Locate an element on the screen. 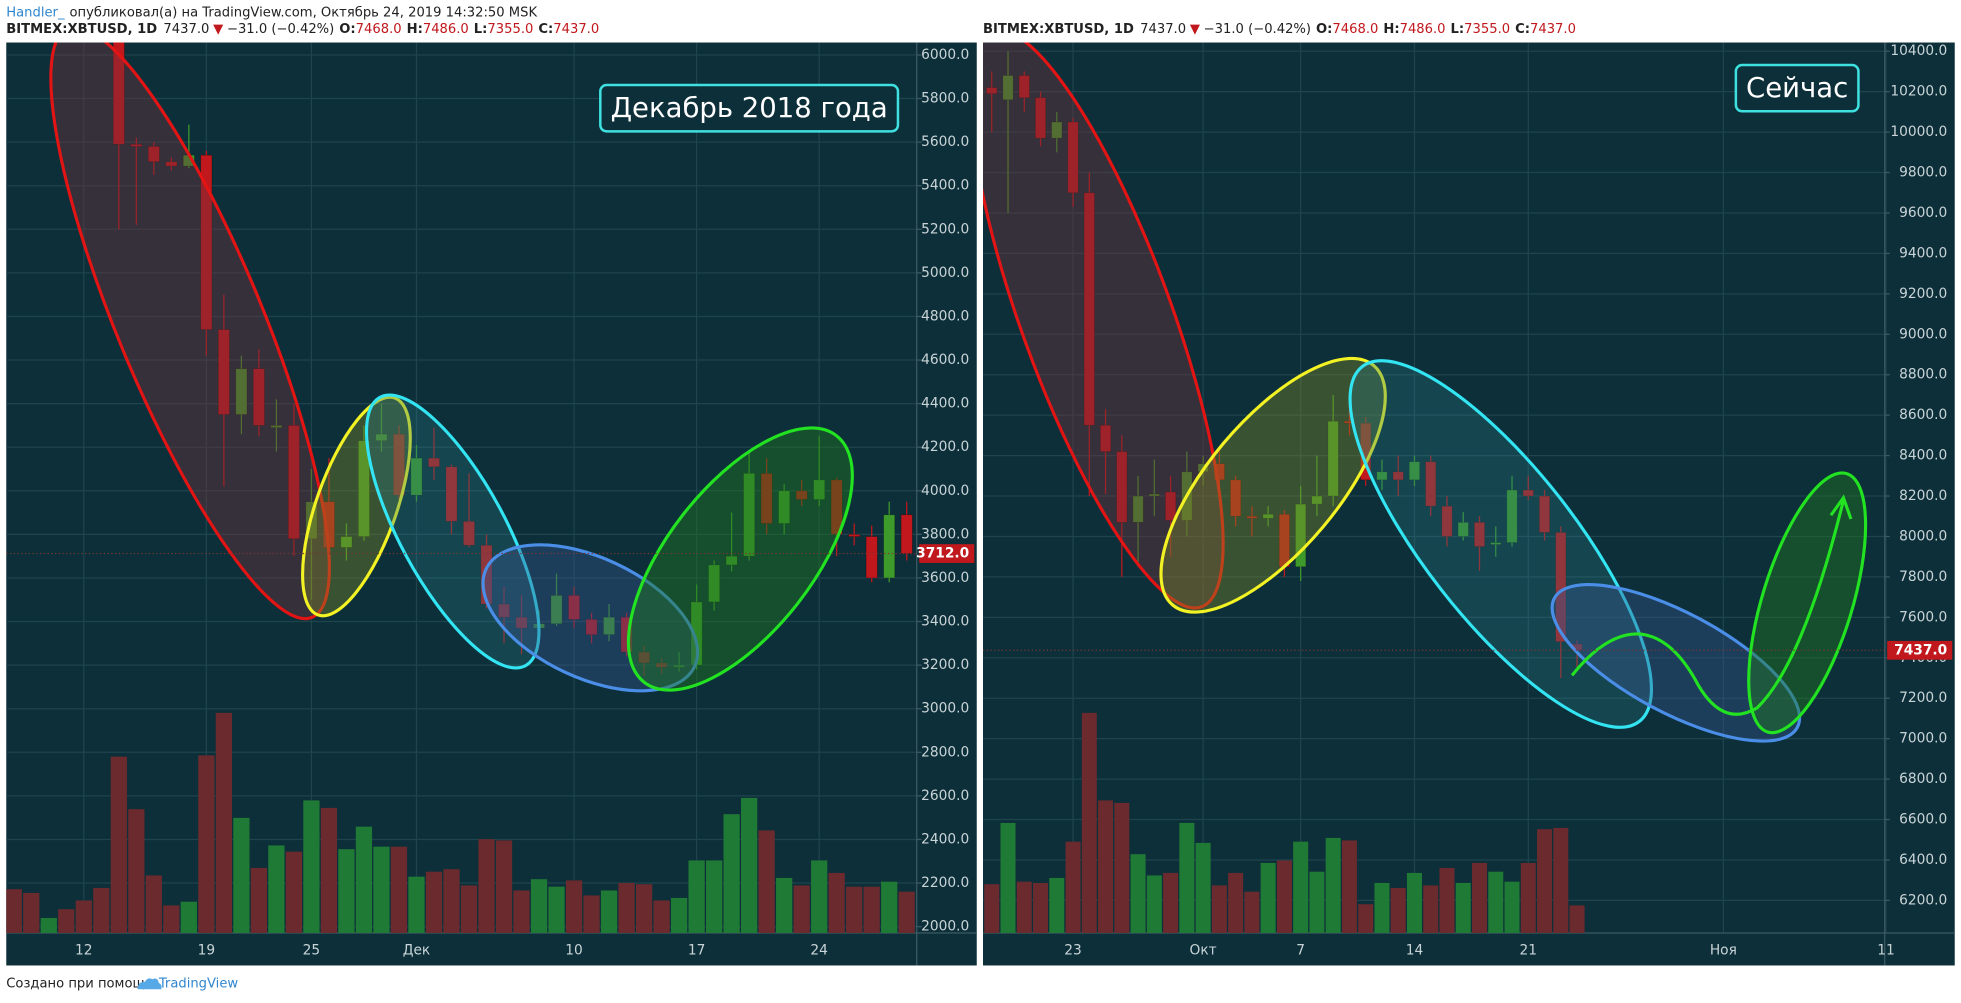 The width and height of the screenshot is (1961, 1003). arrow-head is located at coordinates (1841, 507).